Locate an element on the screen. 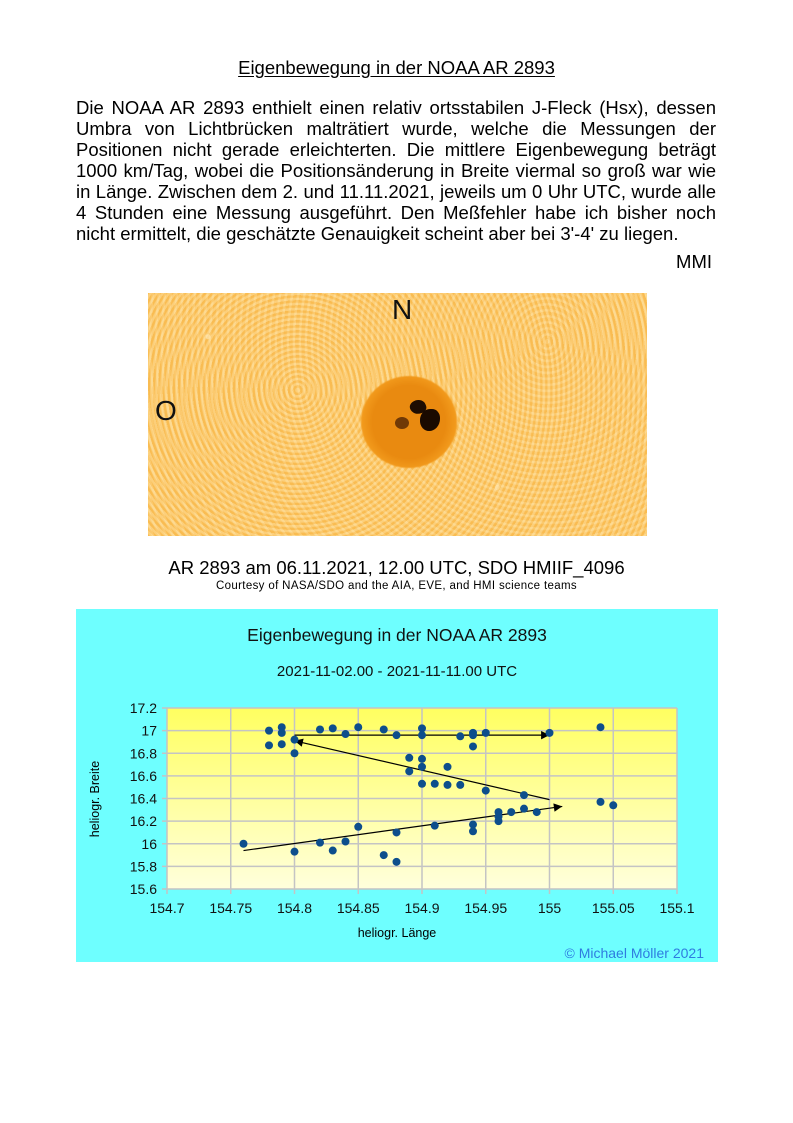 The width and height of the screenshot is (793, 1123). x-tick-label: 155.1 is located at coordinates (676, 908).